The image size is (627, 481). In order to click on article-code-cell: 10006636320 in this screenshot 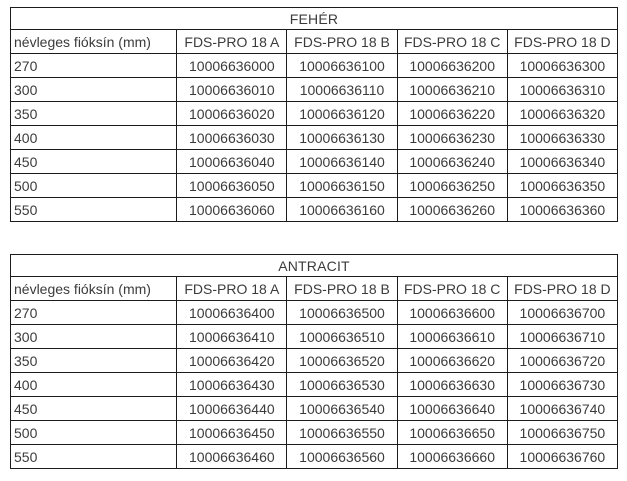, I will do `click(562, 113)`.